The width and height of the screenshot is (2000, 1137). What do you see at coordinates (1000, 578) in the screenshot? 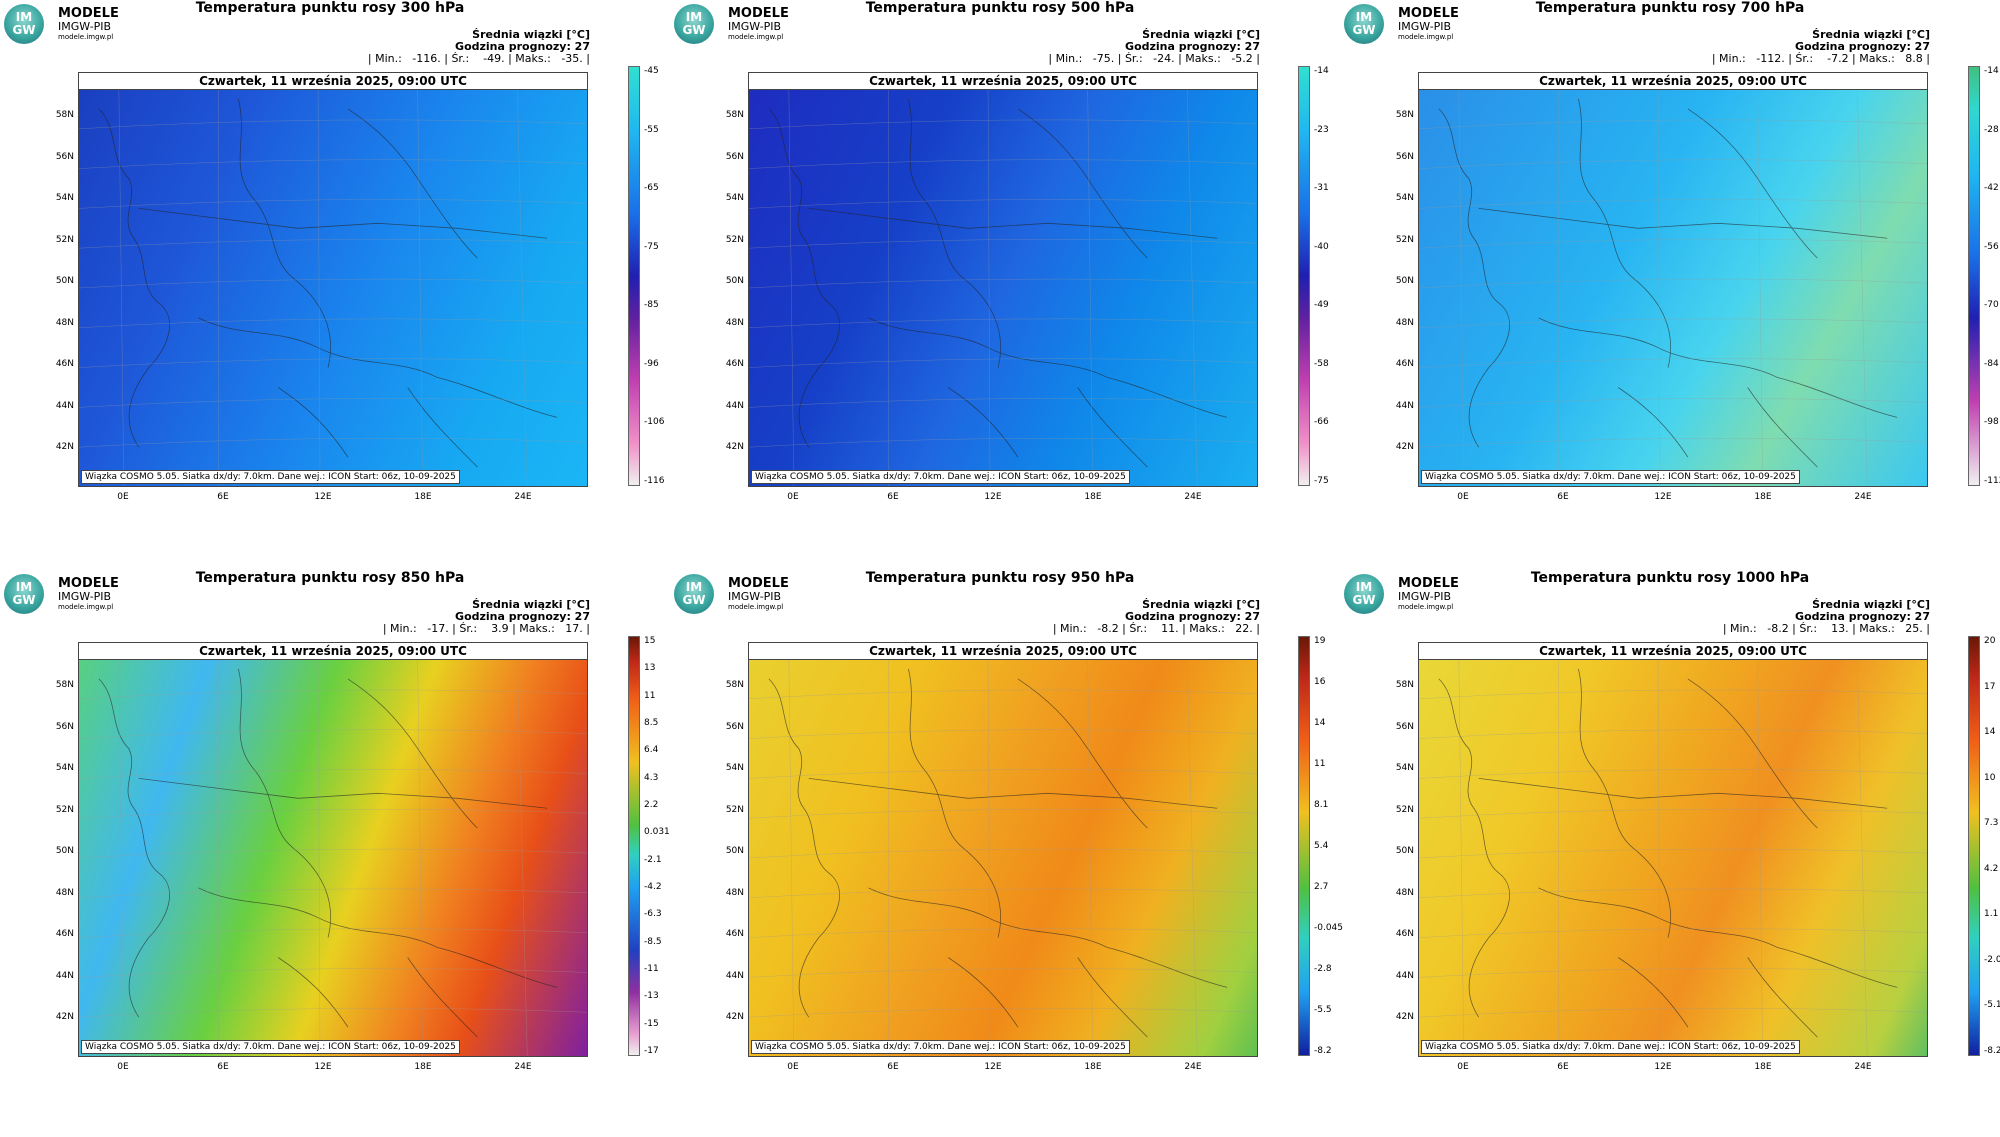
I see `map-title: Temperatura punktu rosy 950 hPa` at bounding box center [1000, 578].